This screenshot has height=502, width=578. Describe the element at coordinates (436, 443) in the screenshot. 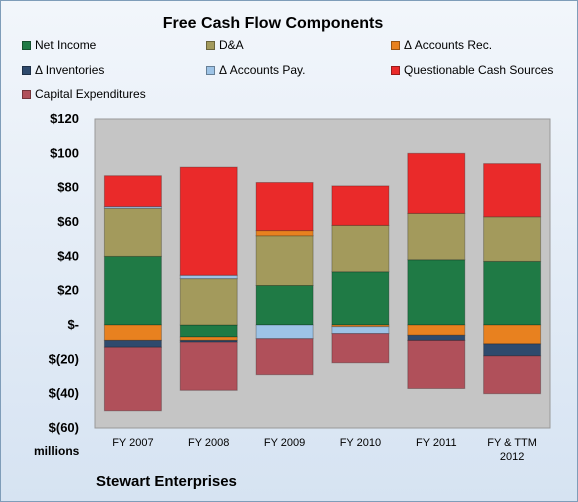

I see `x-tick-label: FY 2011` at that location.